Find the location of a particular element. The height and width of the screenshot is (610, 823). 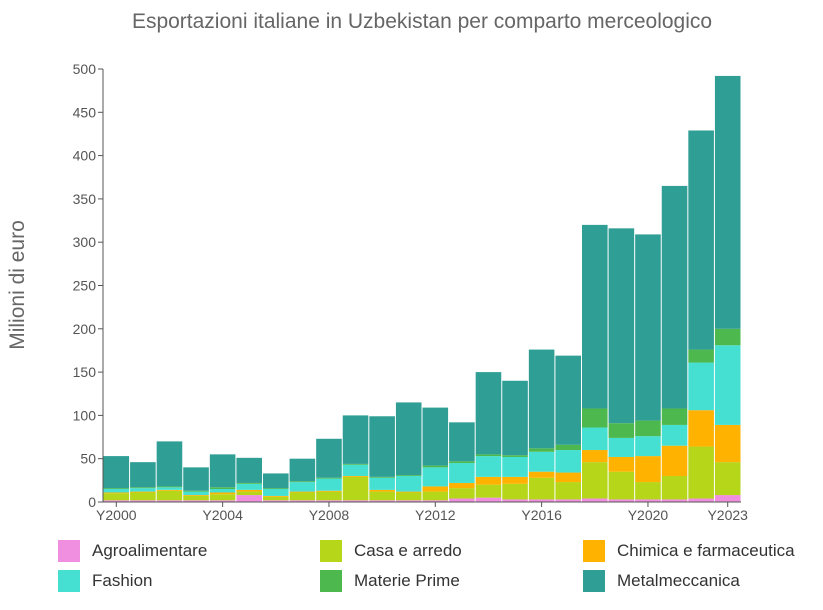

legend-item: Metalmeccanica is located at coordinates (661, 581).